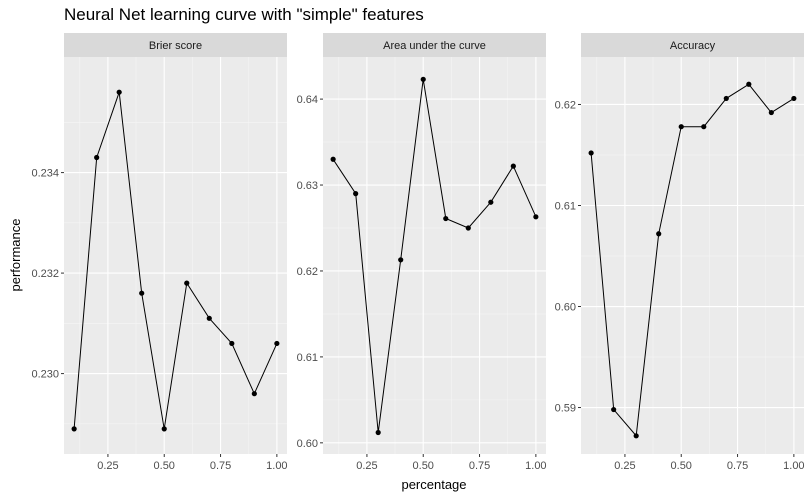 The width and height of the screenshot is (811, 498). I want to click on y-tick-label: 0.232, so click(45, 274).